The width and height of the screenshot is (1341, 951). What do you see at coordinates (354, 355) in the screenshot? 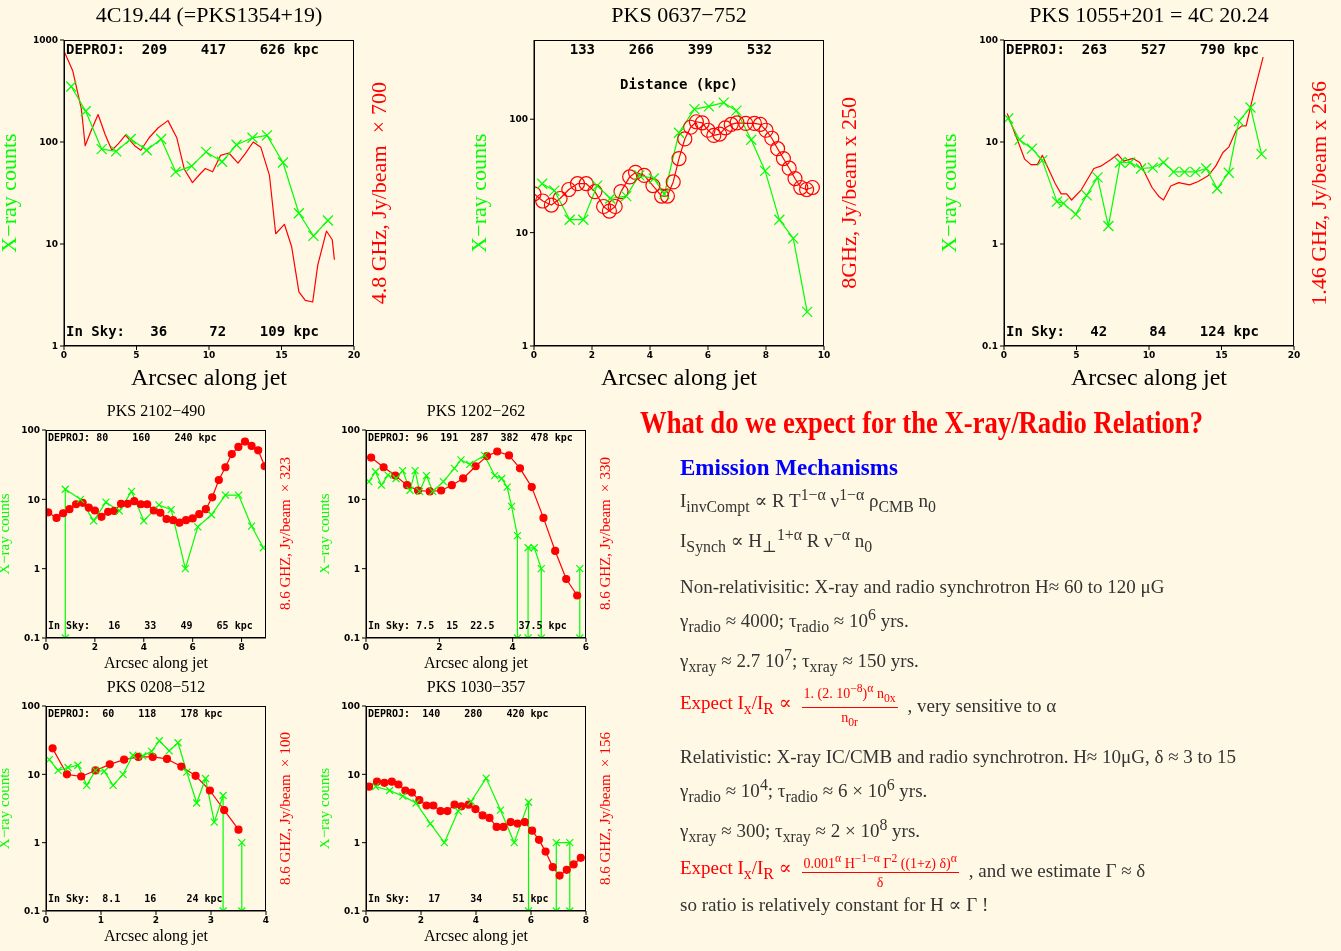
I see `x-tick-label: 20` at bounding box center [354, 355].